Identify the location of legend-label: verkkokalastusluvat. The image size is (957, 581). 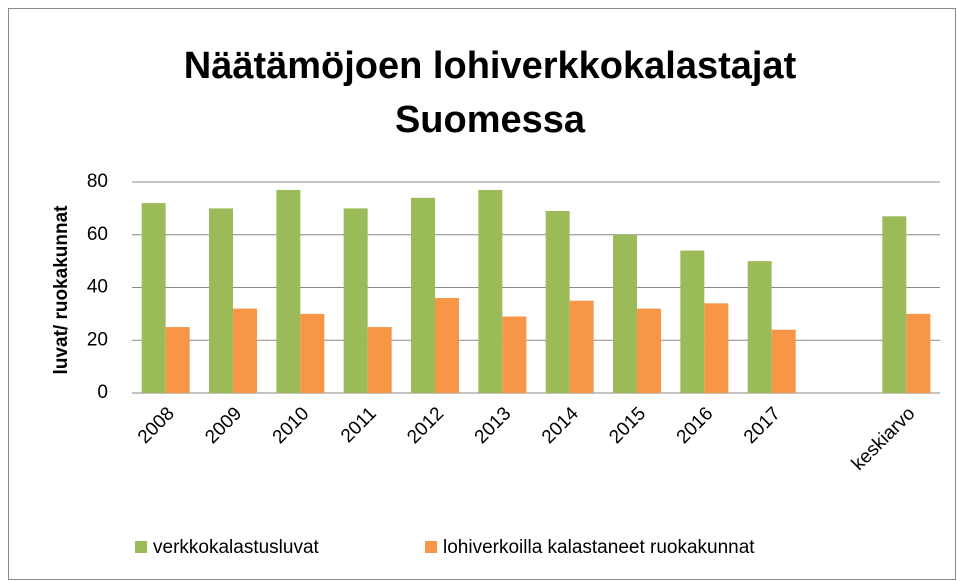
(236, 547).